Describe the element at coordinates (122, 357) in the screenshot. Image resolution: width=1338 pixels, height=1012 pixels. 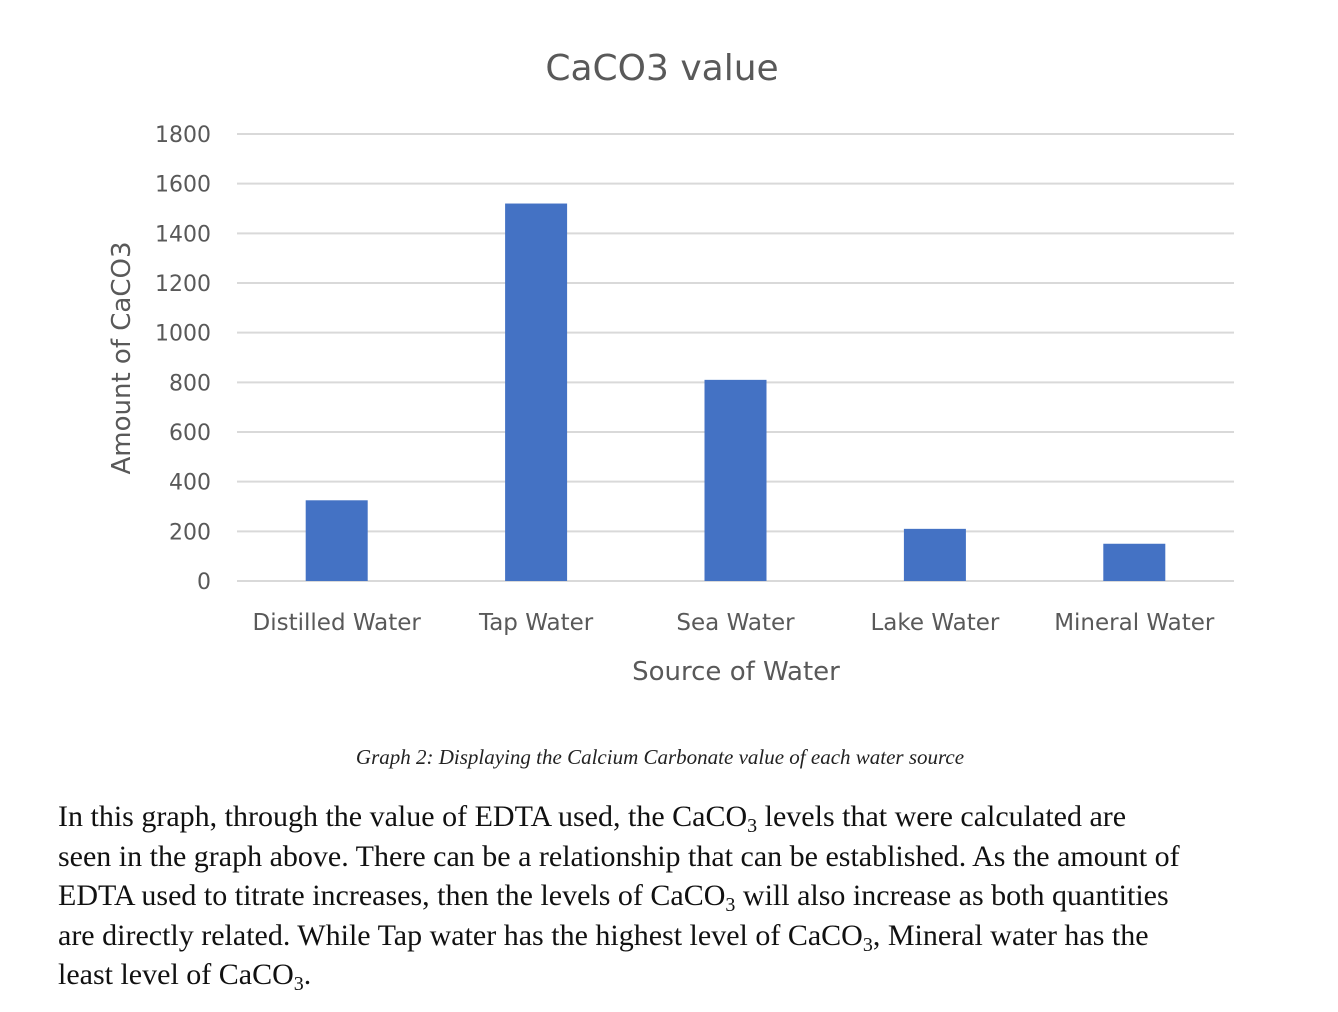
I see `y-axis-title: Amount of CaCO3` at that location.